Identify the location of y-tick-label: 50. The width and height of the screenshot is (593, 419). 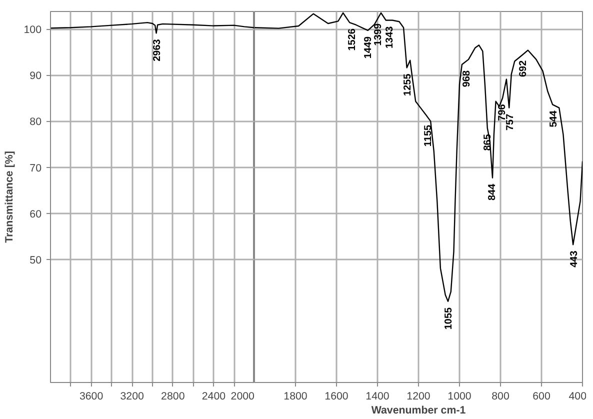
(36, 260).